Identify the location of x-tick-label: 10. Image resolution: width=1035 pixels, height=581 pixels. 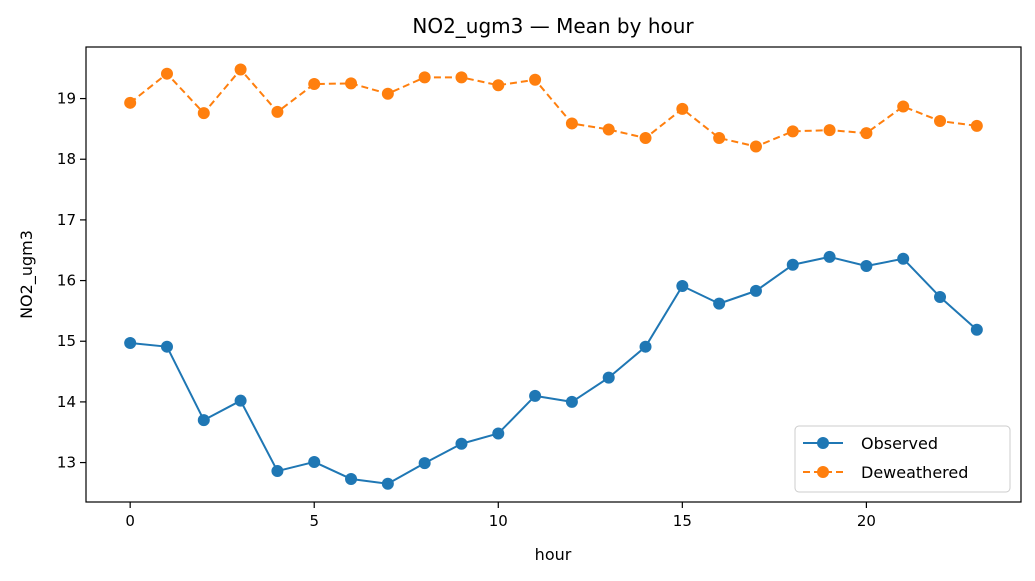
(498, 521).